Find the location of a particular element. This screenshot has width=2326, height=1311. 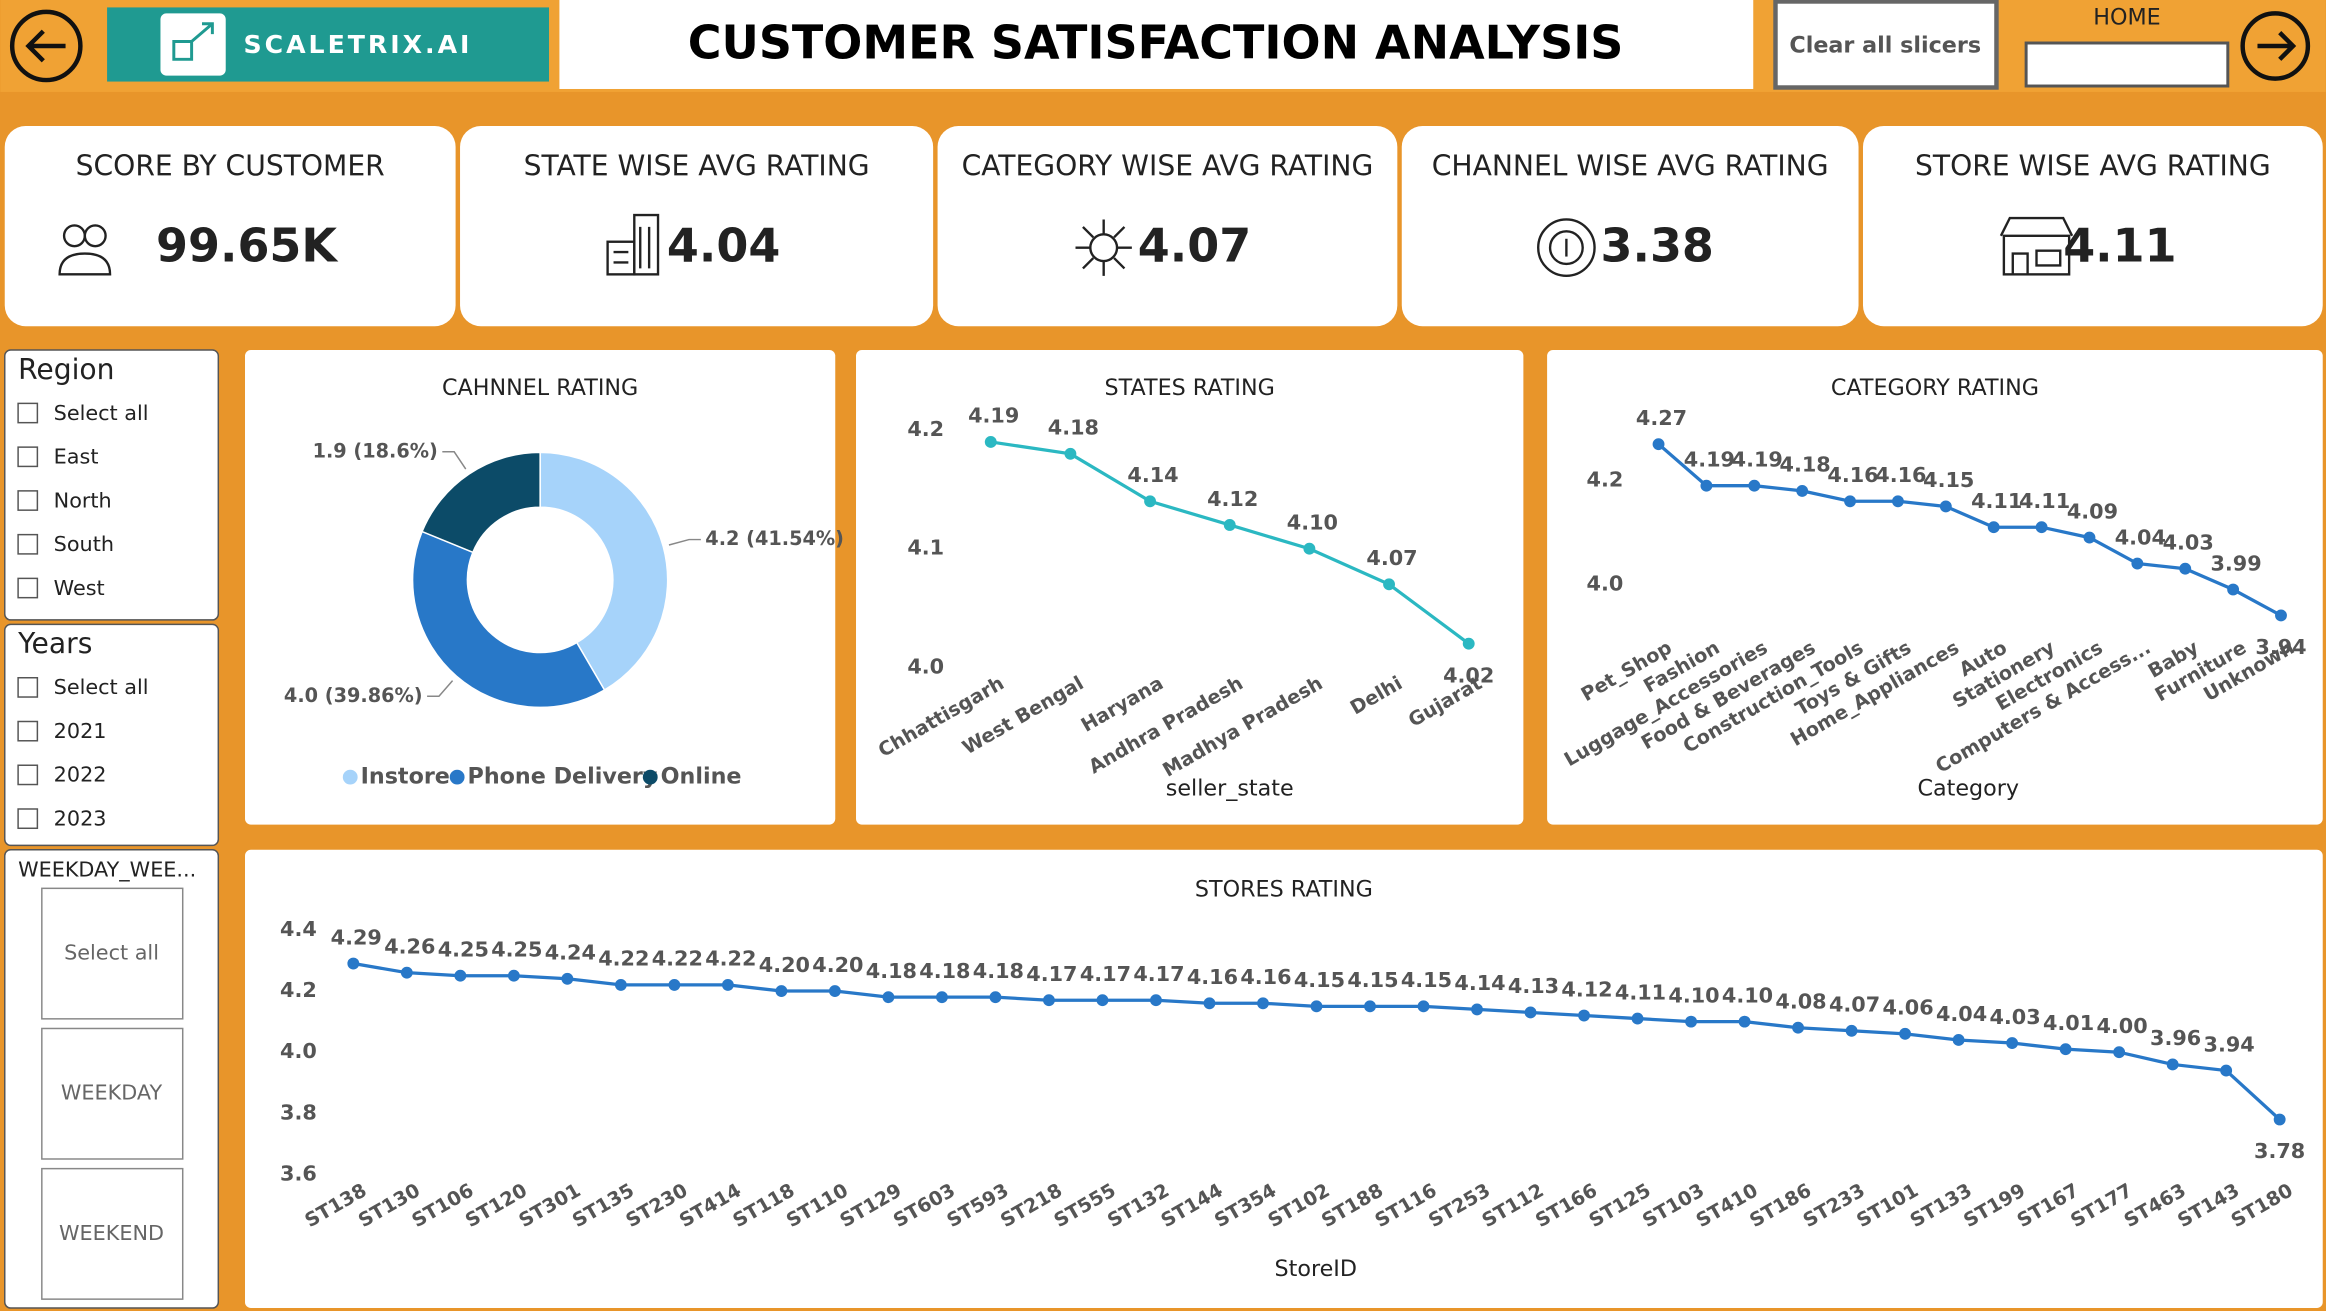

slicer-option: East is located at coordinates (76, 457).